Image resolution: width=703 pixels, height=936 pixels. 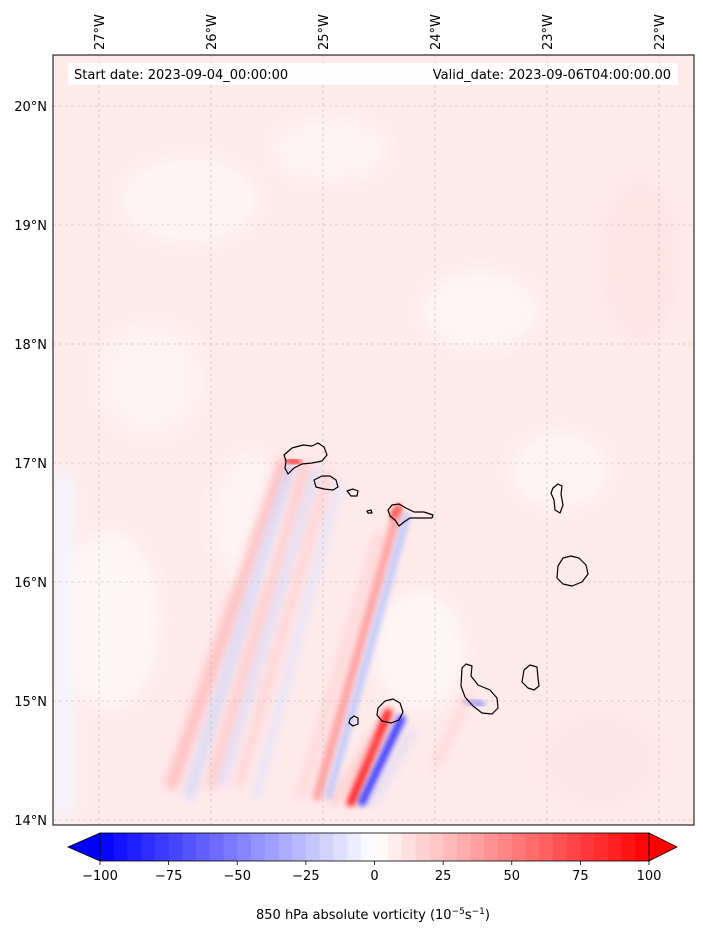 I want to click on island-fogo, so click(x=390, y=711).